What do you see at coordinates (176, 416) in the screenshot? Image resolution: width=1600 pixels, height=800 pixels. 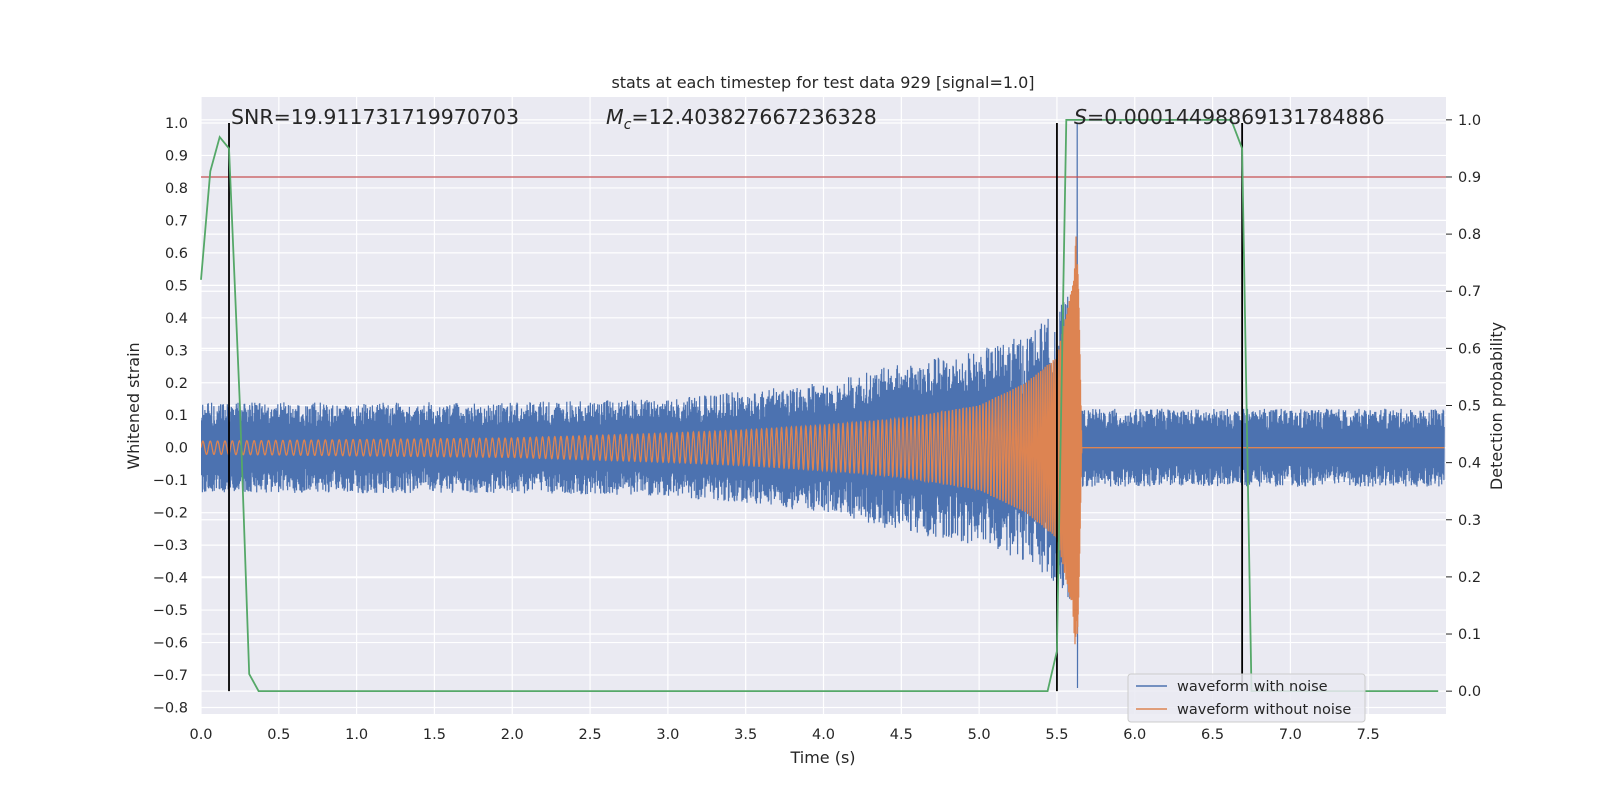 I see `y-tick-label-9: 0.1` at bounding box center [176, 416].